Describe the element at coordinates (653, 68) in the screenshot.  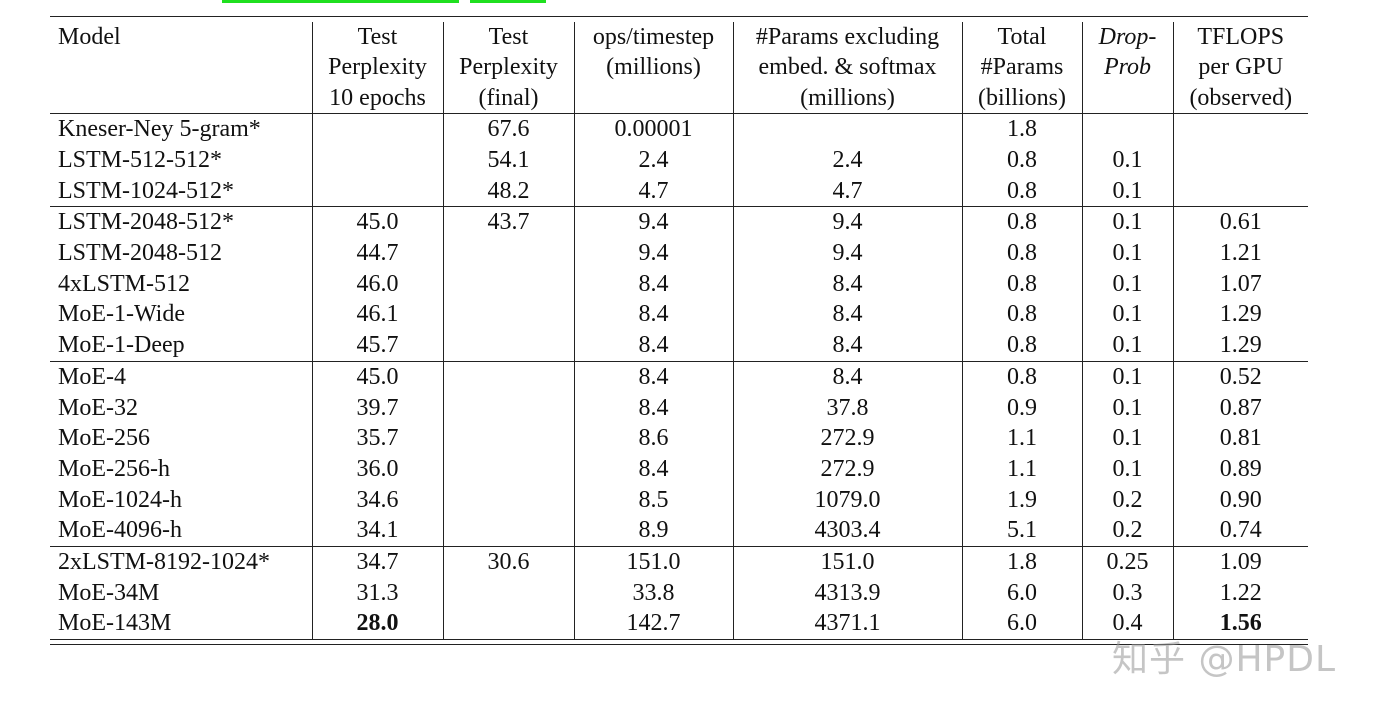
I see `header-ops-per-timestep: ops/timestep (millions)` at that location.